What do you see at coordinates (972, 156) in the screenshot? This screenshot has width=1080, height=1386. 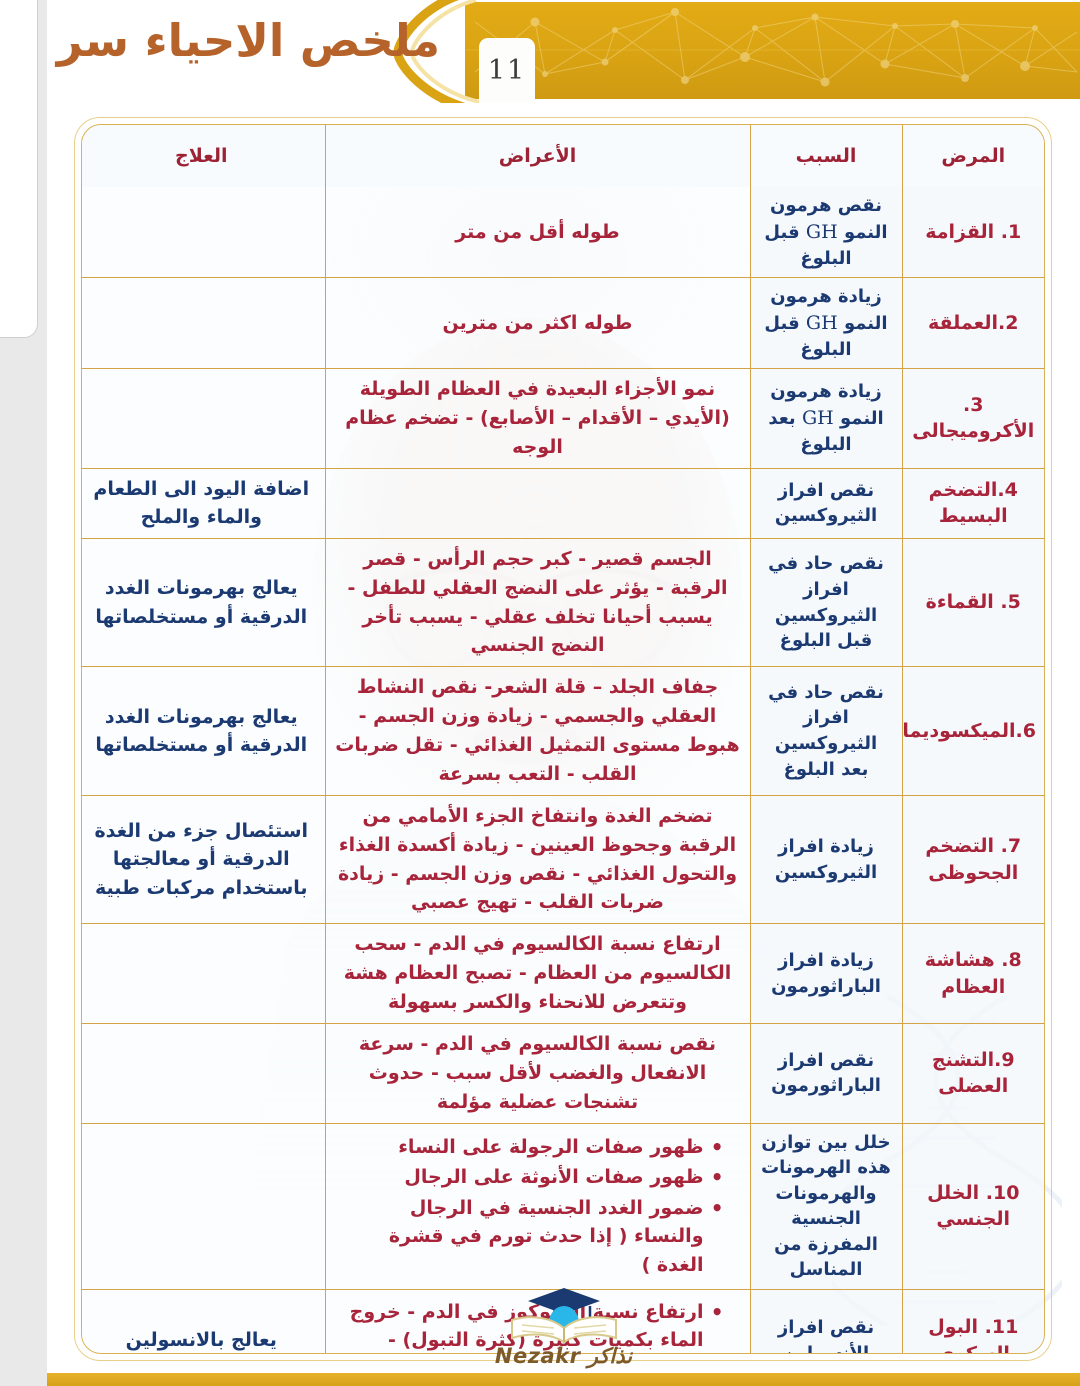 I see `column-header-disease: المرض` at bounding box center [972, 156].